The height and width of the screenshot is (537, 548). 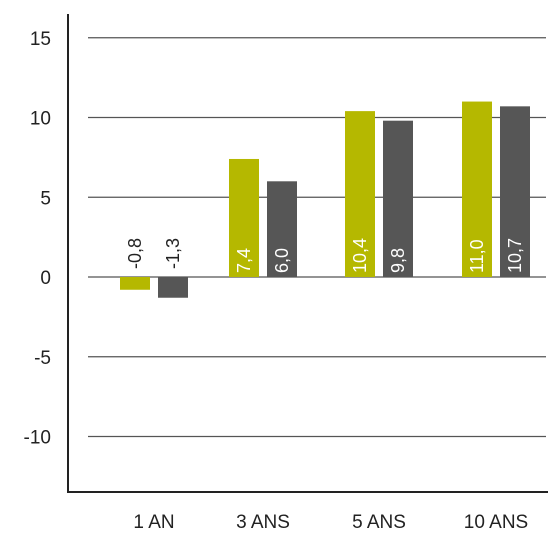 I want to click on y-tick-label: 10, so click(x=40, y=119).